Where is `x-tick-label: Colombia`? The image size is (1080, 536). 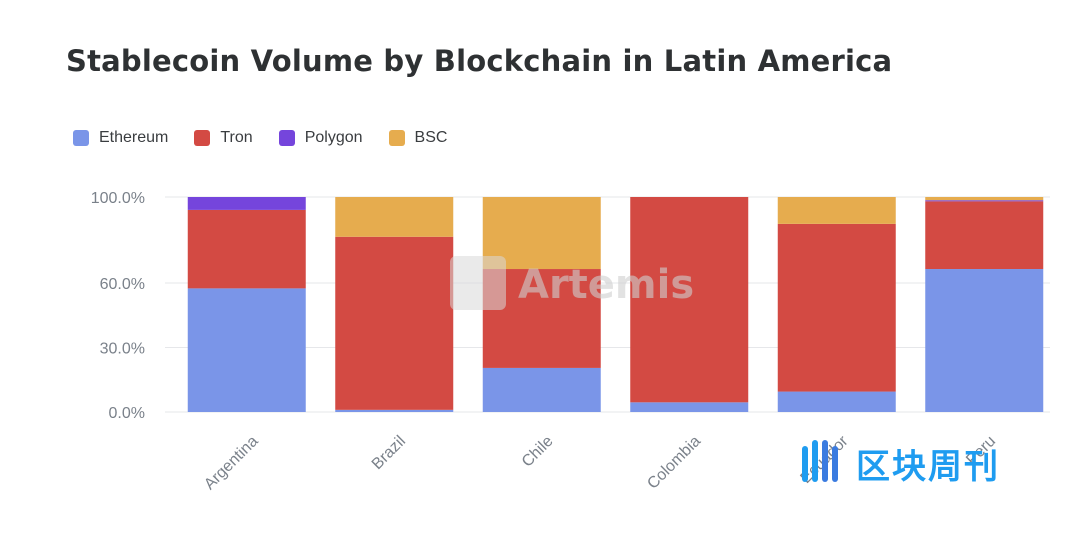
x-tick-label: Colombia is located at coordinates (674, 463).